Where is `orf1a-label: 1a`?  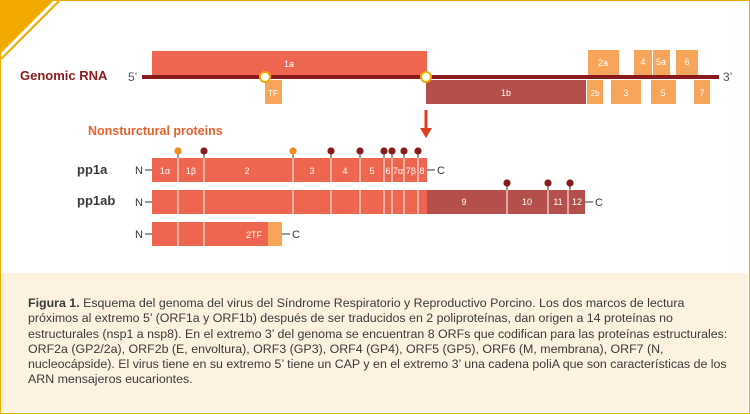
orf1a-label: 1a is located at coordinates (289, 64).